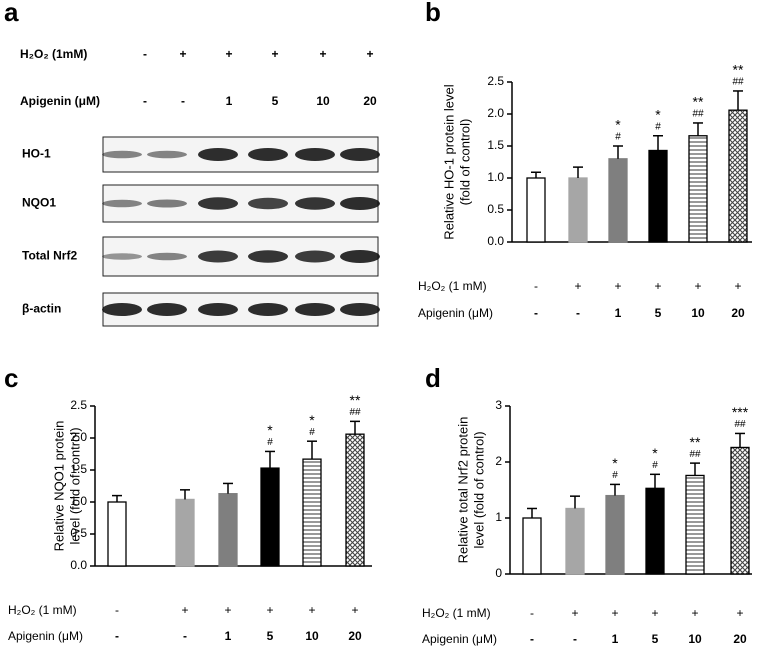  What do you see at coordinates (433, 378) in the screenshot?
I see `panel-label: d` at bounding box center [433, 378].